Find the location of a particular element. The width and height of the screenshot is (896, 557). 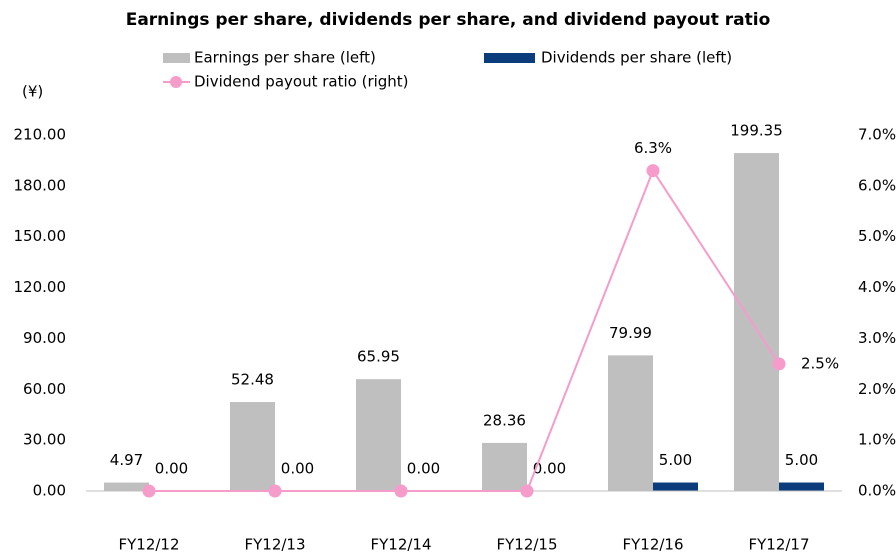

y2-tick-label: 1.0% is located at coordinates (877, 440).